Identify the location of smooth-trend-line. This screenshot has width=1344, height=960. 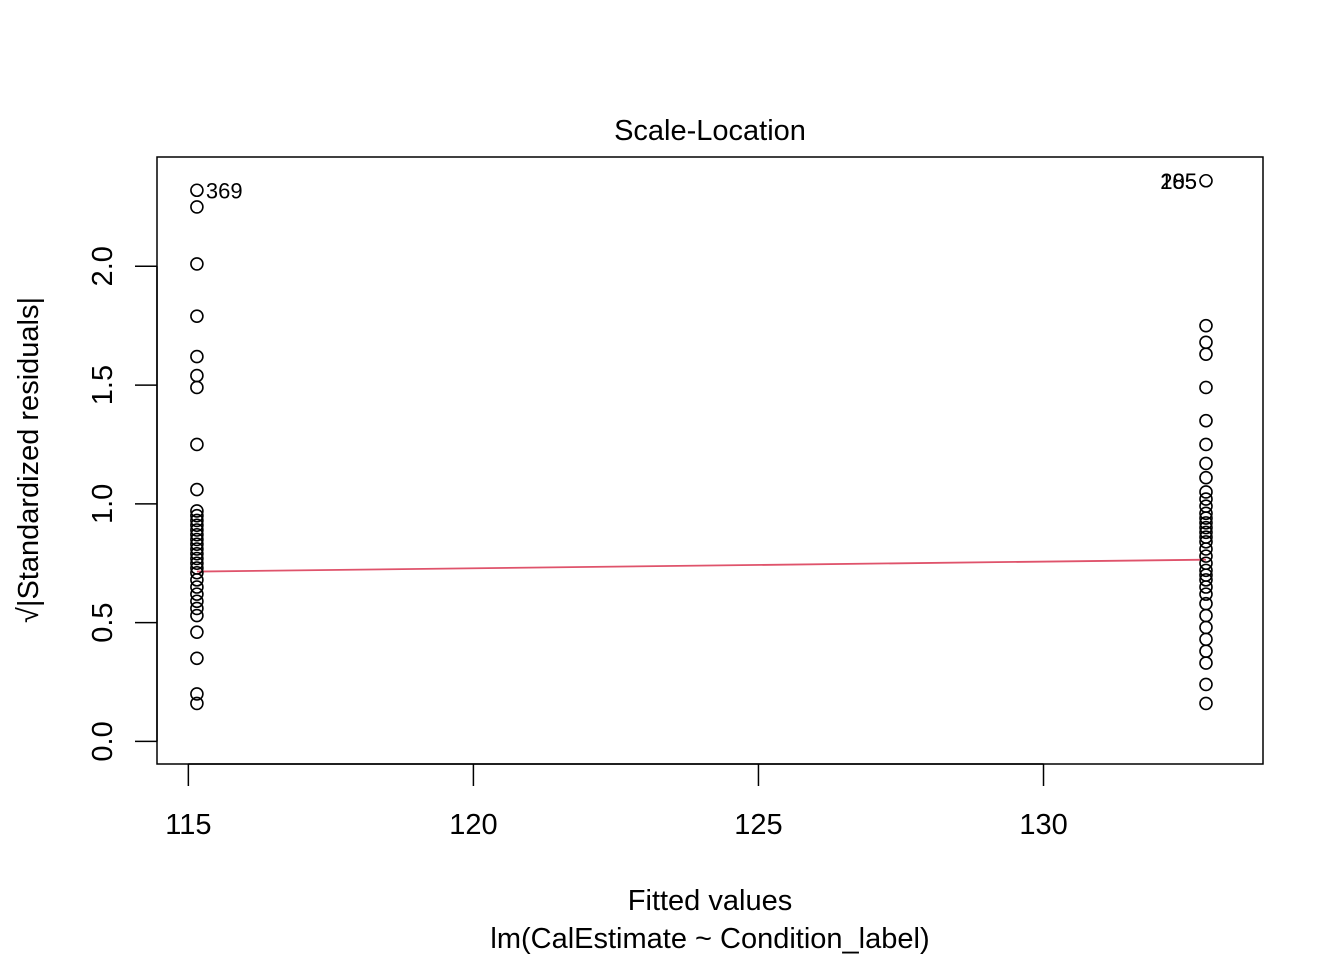
(701, 565).